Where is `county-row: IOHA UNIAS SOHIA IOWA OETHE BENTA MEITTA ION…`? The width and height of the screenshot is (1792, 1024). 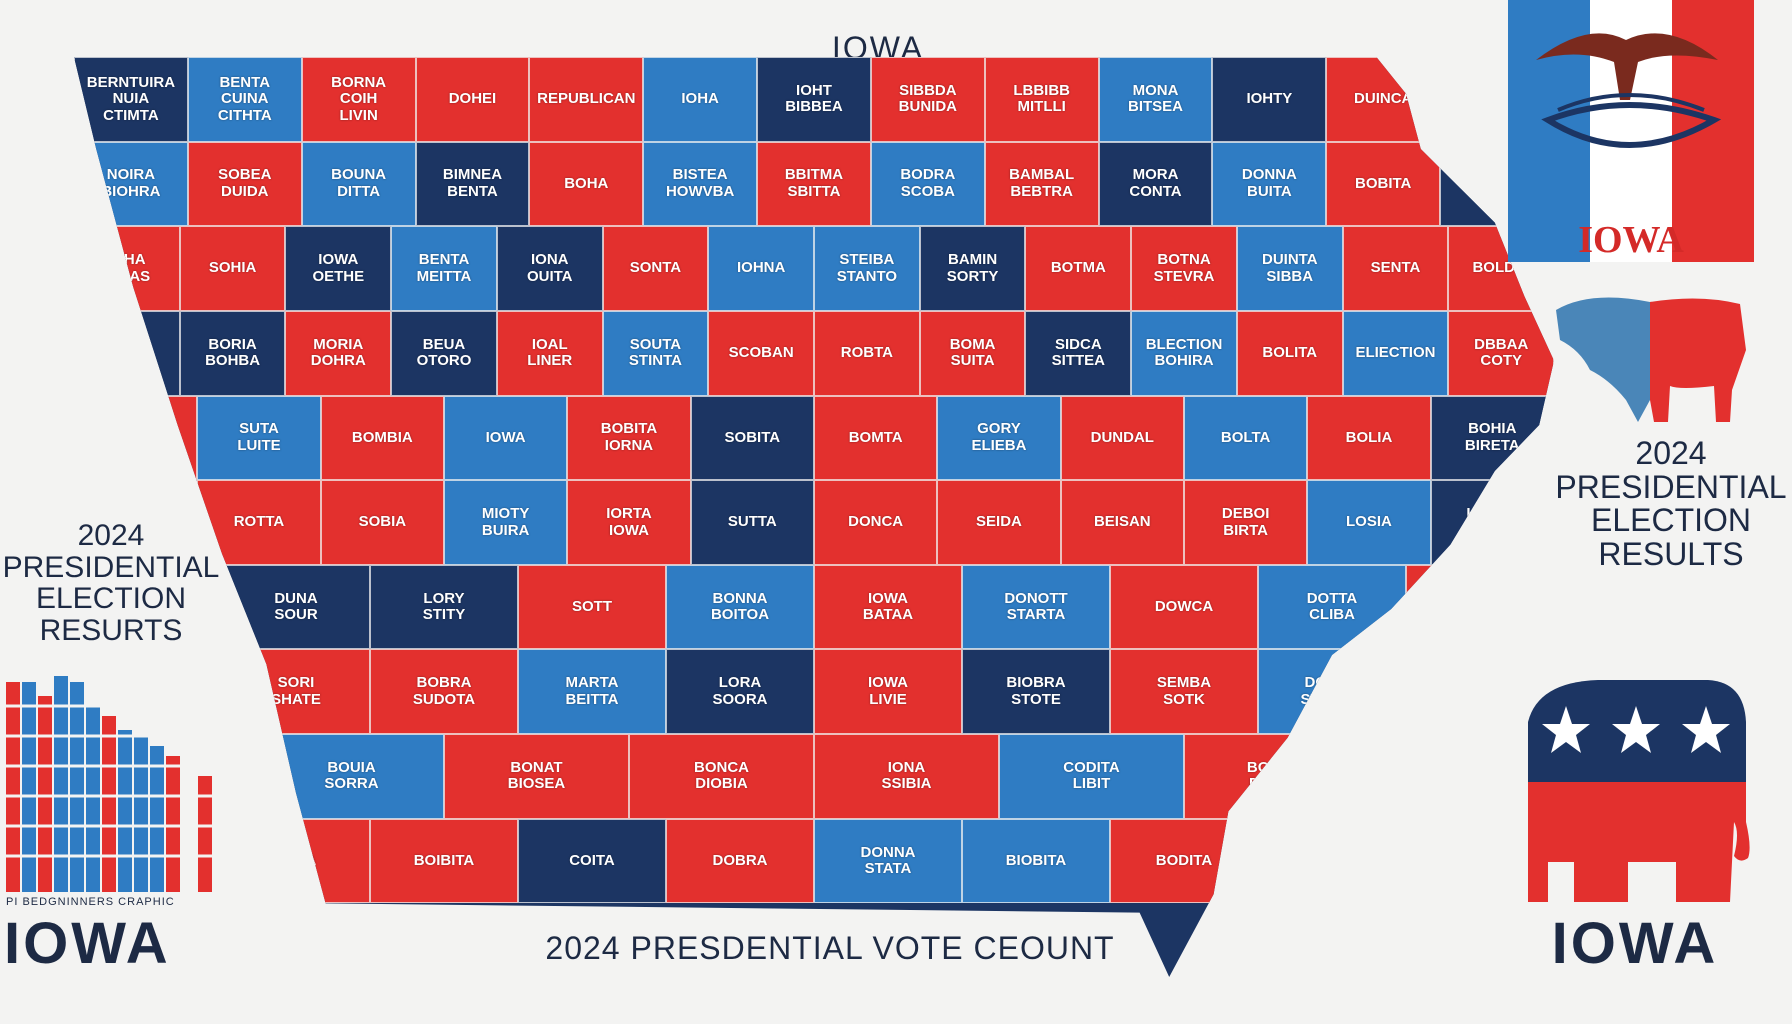 county-row: IOHA UNIAS SOHIA IOWA OETHE BENTA MEITTA ION… is located at coordinates (814, 268).